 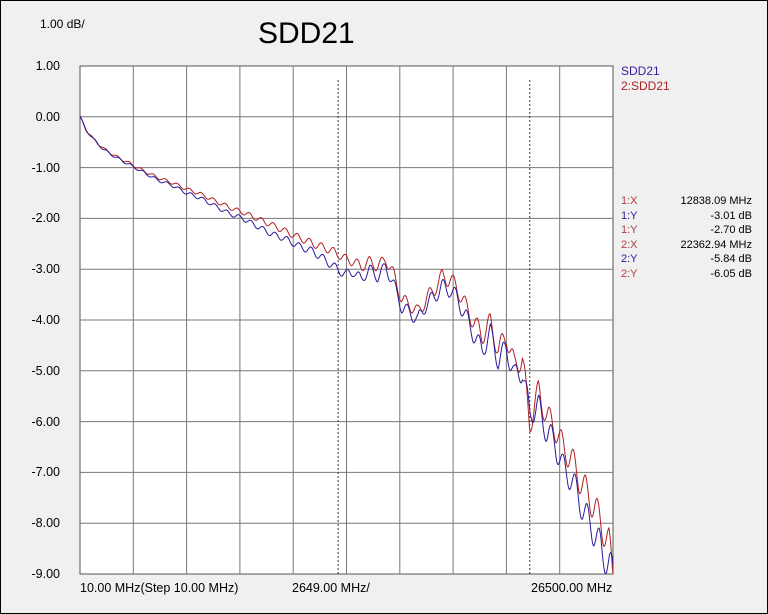 I want to click on legend-entry-2: 2:SDD21, so click(x=645, y=86).